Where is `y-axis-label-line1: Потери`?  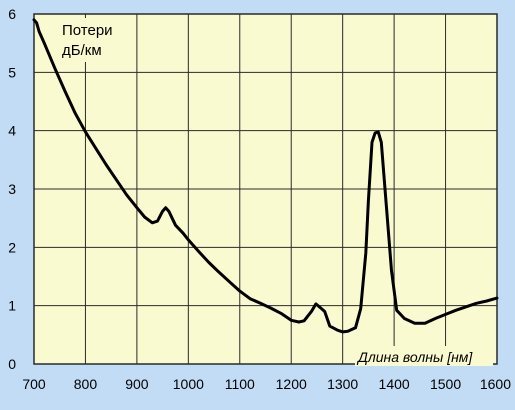 y-axis-label-line1: Потери is located at coordinates (87, 30).